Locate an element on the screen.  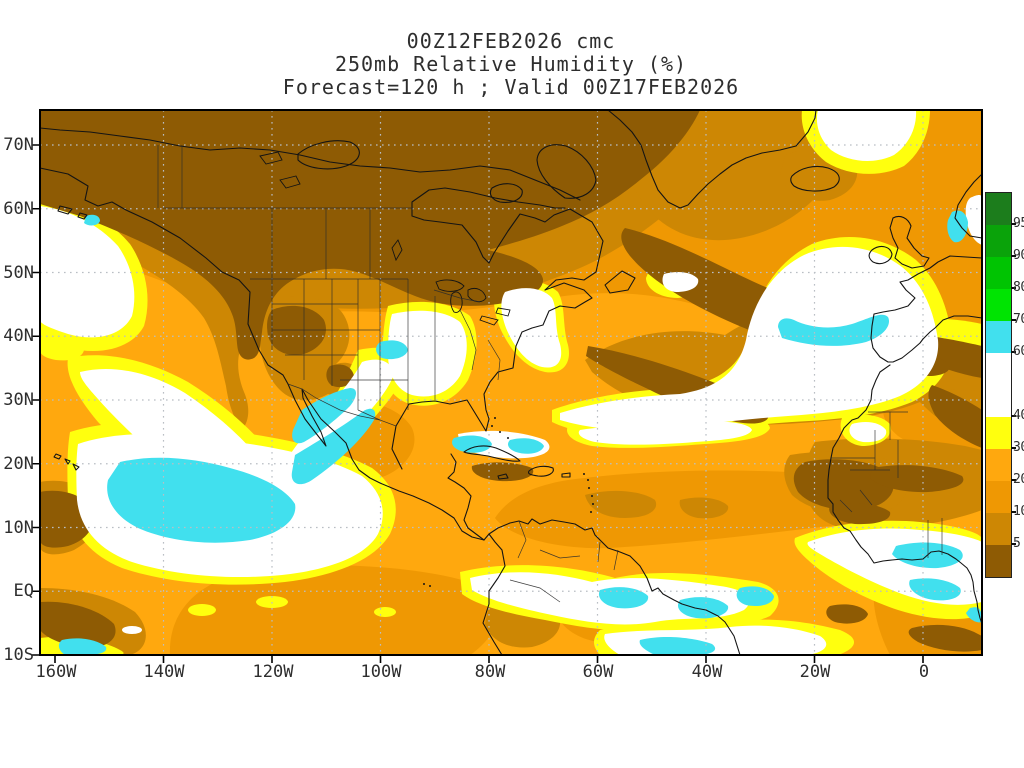
lon-label-0: 0 is located at coordinates (924, 672).